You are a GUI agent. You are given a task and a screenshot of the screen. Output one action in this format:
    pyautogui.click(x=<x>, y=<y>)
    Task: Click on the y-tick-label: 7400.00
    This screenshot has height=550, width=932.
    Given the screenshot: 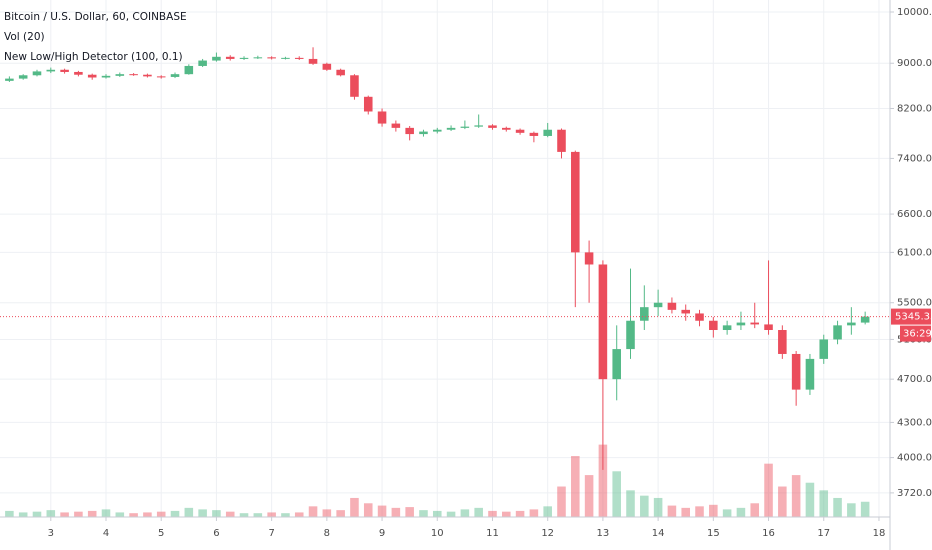 What is the action you would take?
    pyautogui.click(x=914, y=158)
    